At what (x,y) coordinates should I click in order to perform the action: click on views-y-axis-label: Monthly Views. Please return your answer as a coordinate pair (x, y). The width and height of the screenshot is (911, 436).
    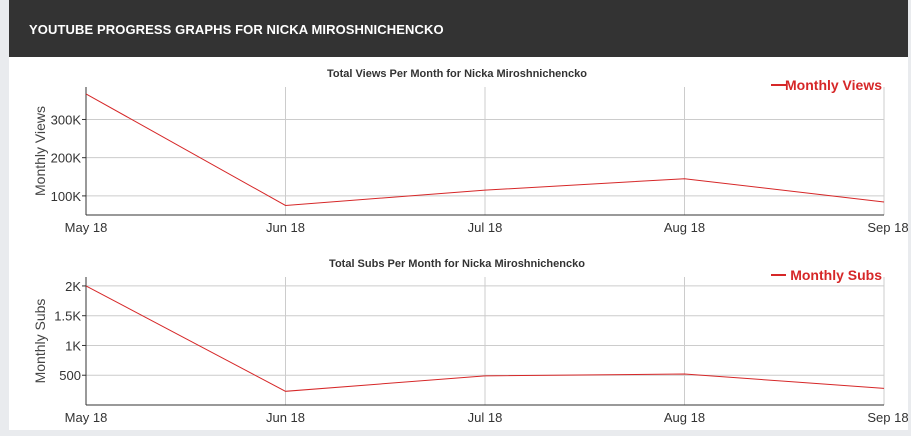
    Looking at the image, I should click on (40, 151).